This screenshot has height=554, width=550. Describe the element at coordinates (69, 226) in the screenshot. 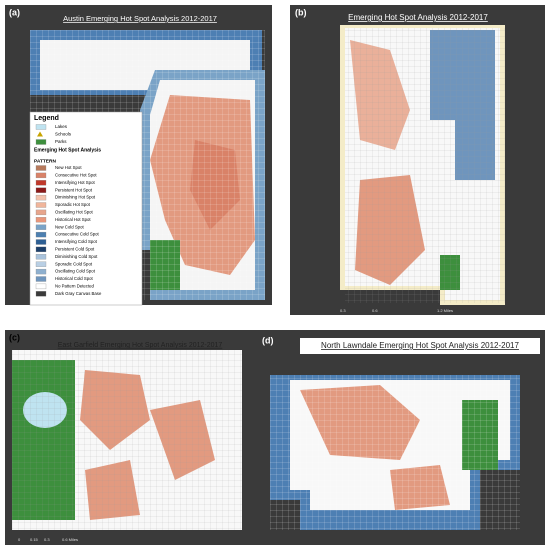

I see `legend-label: New Cold Spot` at that location.